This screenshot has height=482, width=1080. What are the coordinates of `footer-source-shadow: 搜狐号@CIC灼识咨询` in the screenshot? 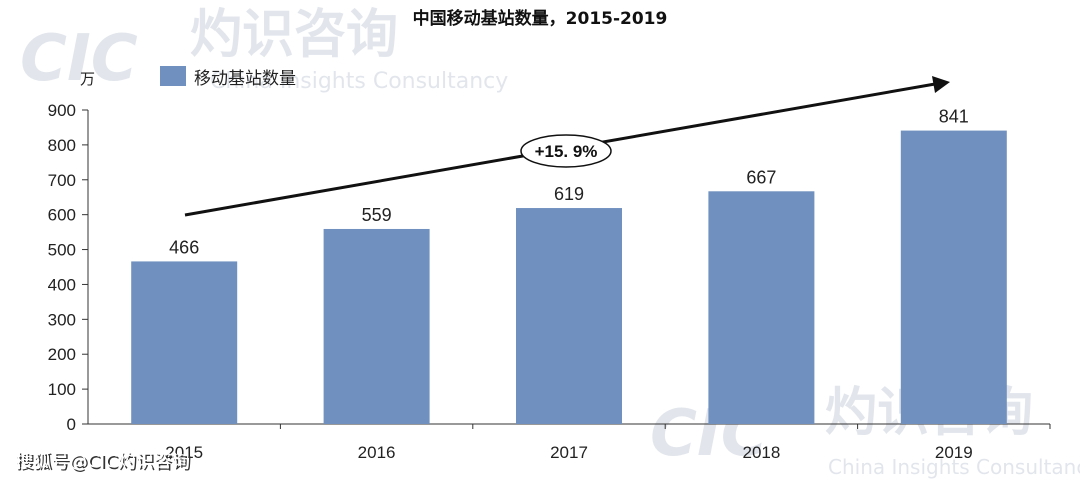 It's located at (104, 463).